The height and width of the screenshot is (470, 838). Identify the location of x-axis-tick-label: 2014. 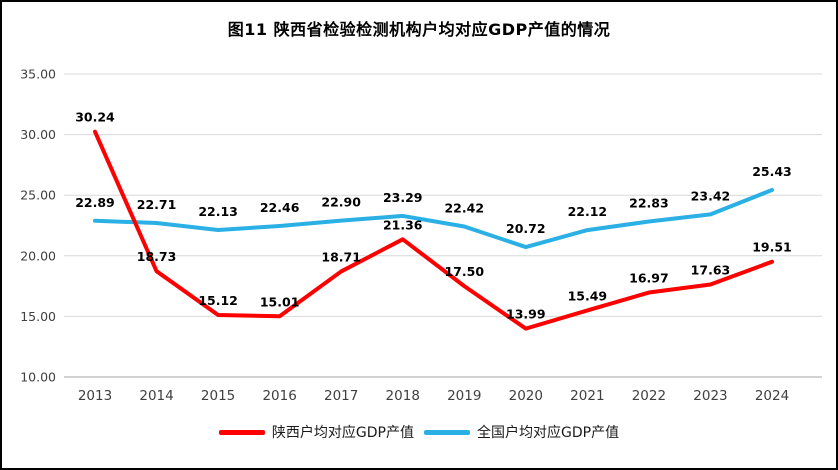
(156, 396).